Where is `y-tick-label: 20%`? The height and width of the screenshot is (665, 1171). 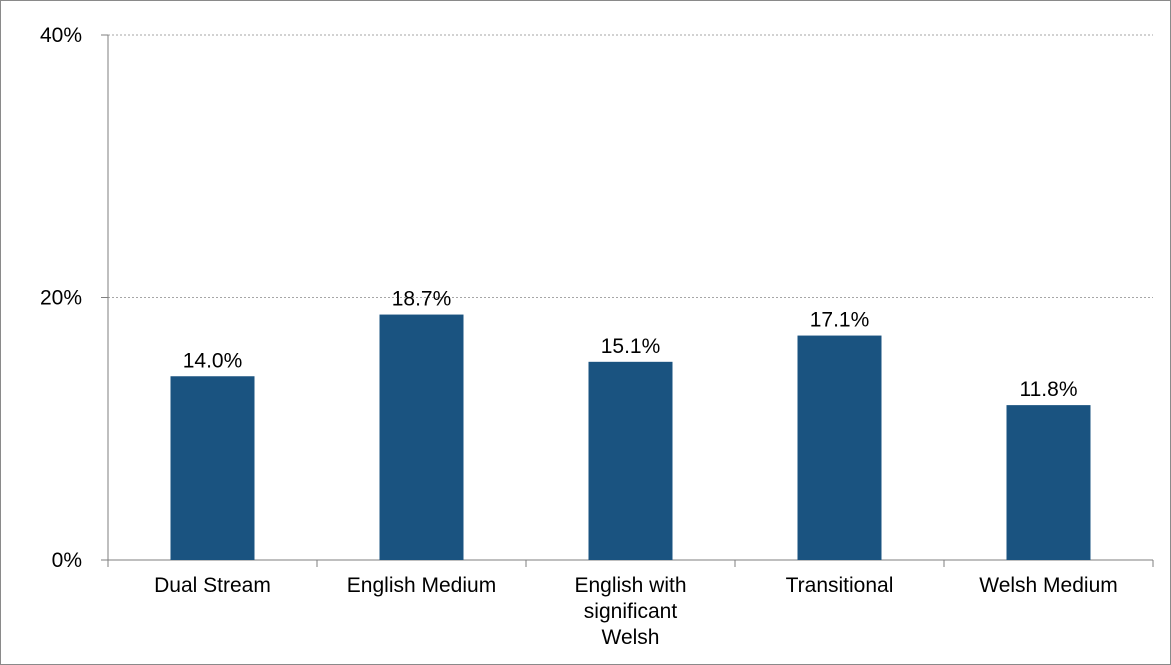 y-tick-label: 20% is located at coordinates (61, 298).